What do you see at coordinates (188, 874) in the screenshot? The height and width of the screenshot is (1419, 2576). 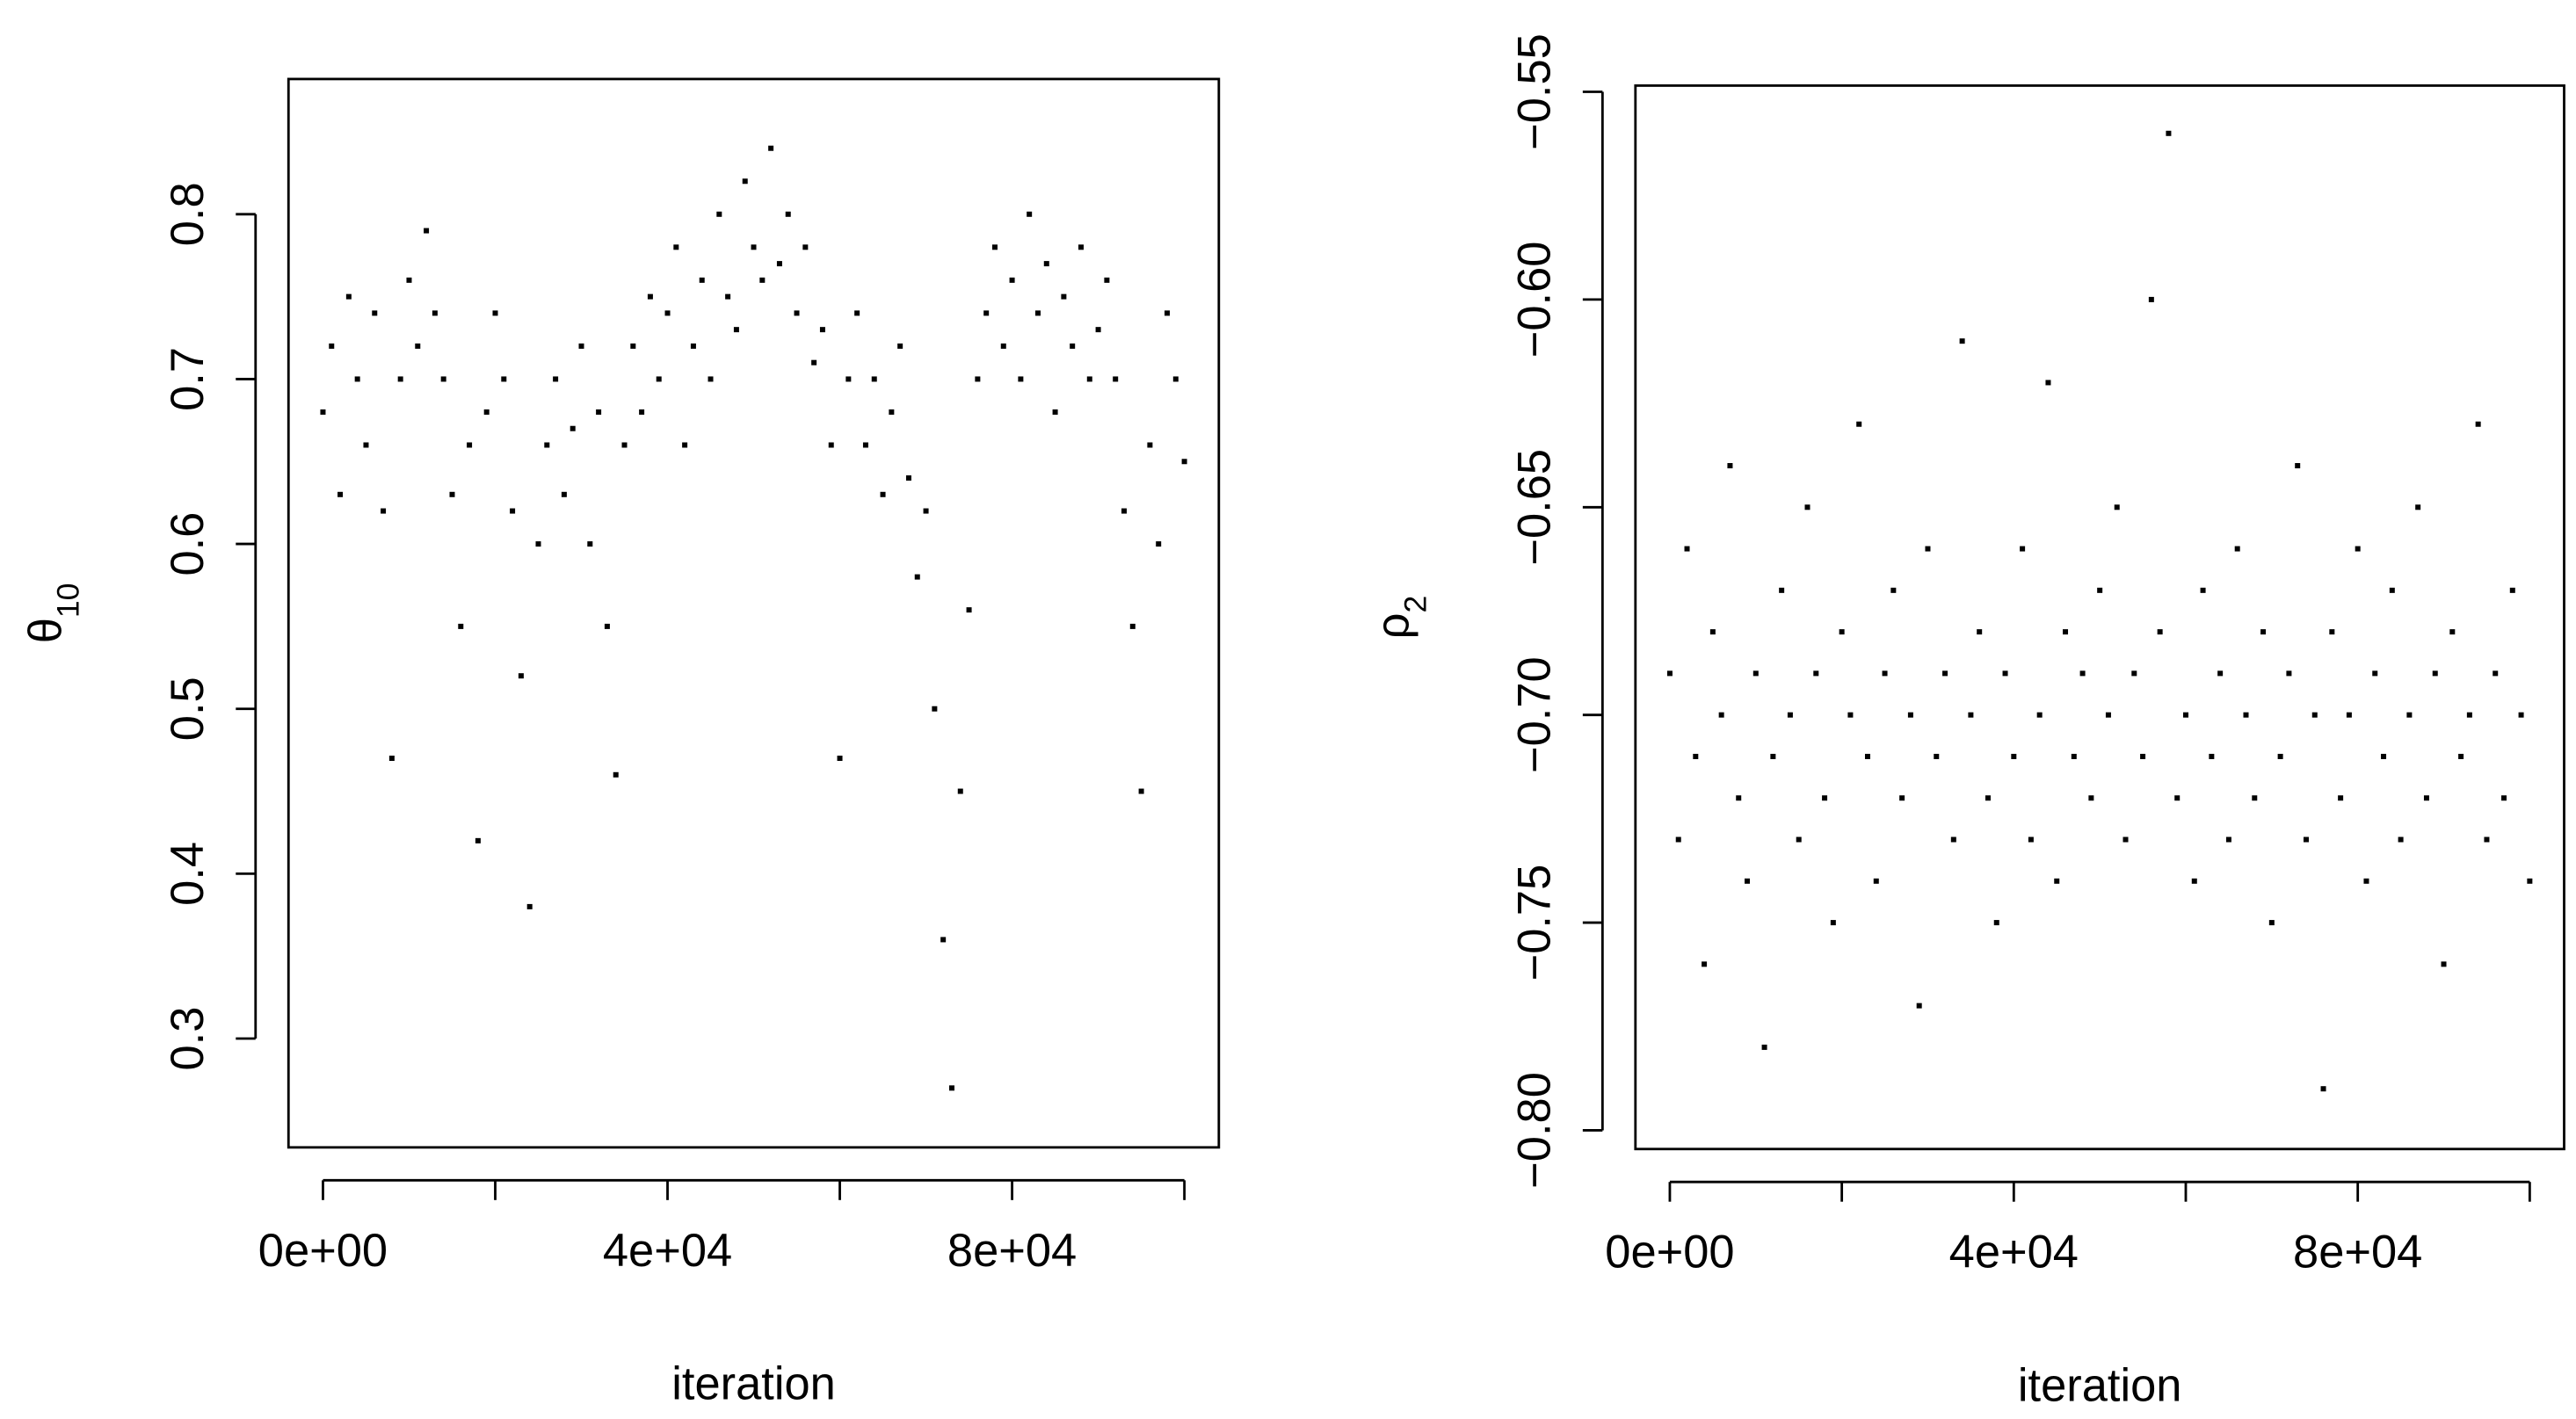 I see `y-tick-label: 0.4` at bounding box center [188, 874].